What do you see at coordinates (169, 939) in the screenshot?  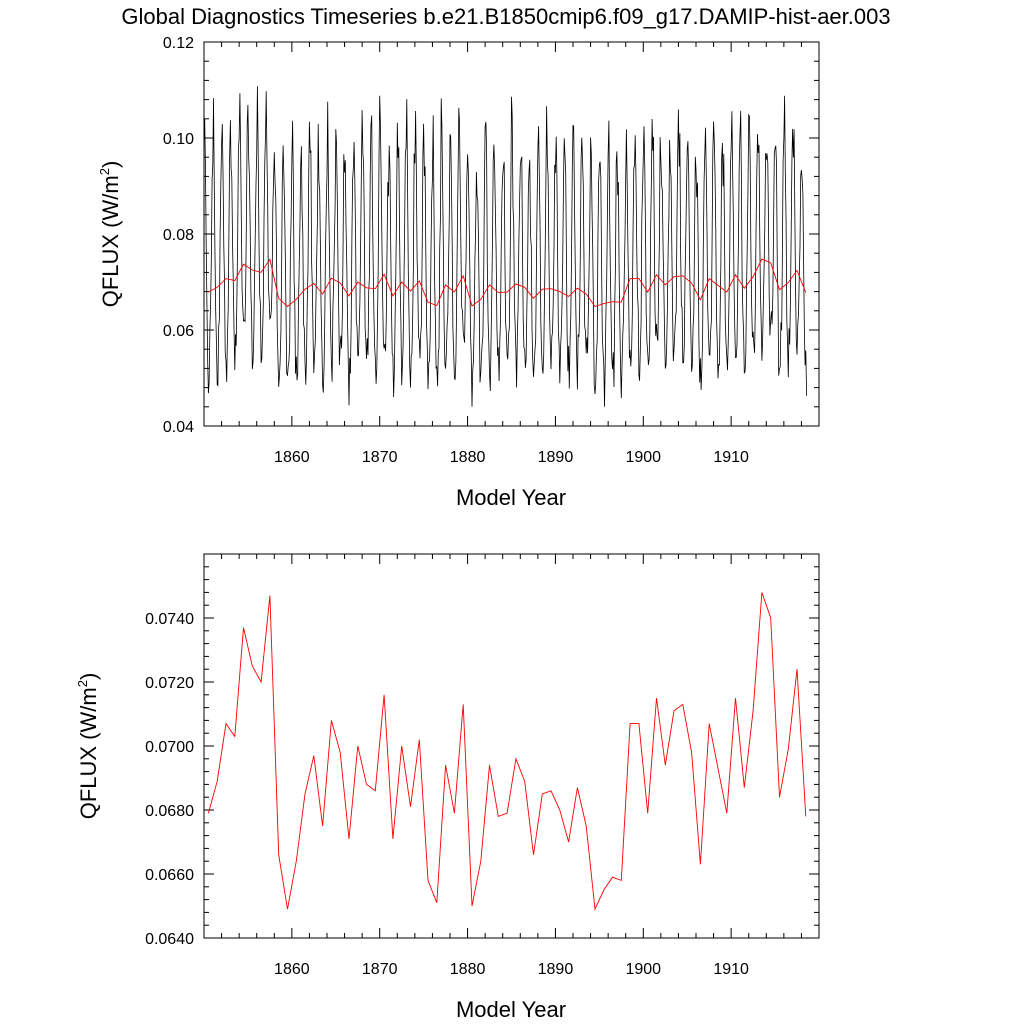 I see `y-tick-label: 0.0640` at bounding box center [169, 939].